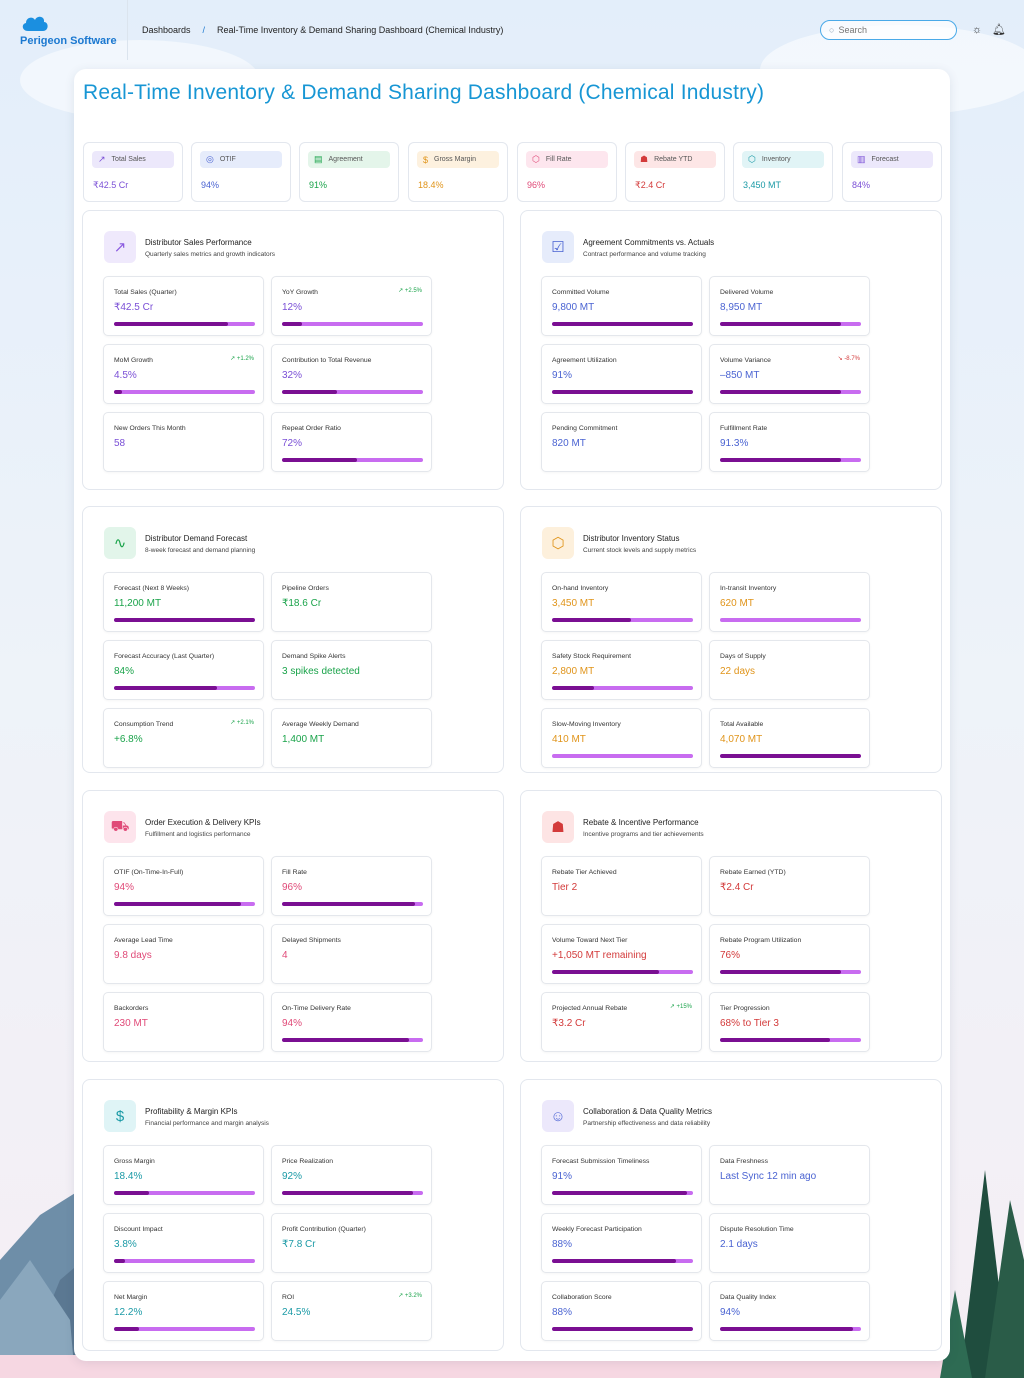  What do you see at coordinates (64, 30) in the screenshot?
I see `brand: Perigeon Software` at bounding box center [64, 30].